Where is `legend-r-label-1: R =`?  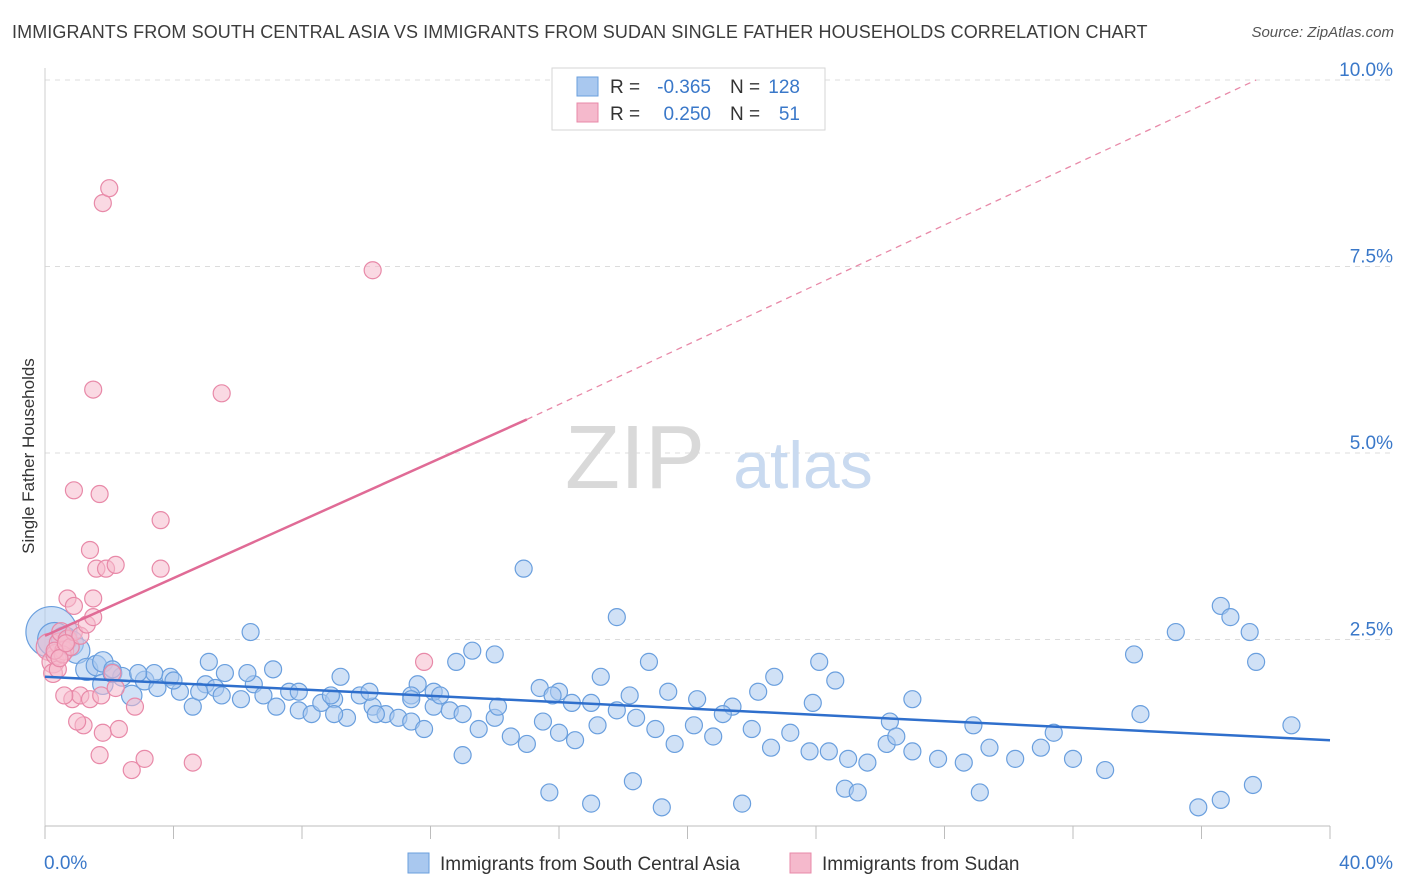
legend-r-label-1: R = is located at coordinates (625, 87).